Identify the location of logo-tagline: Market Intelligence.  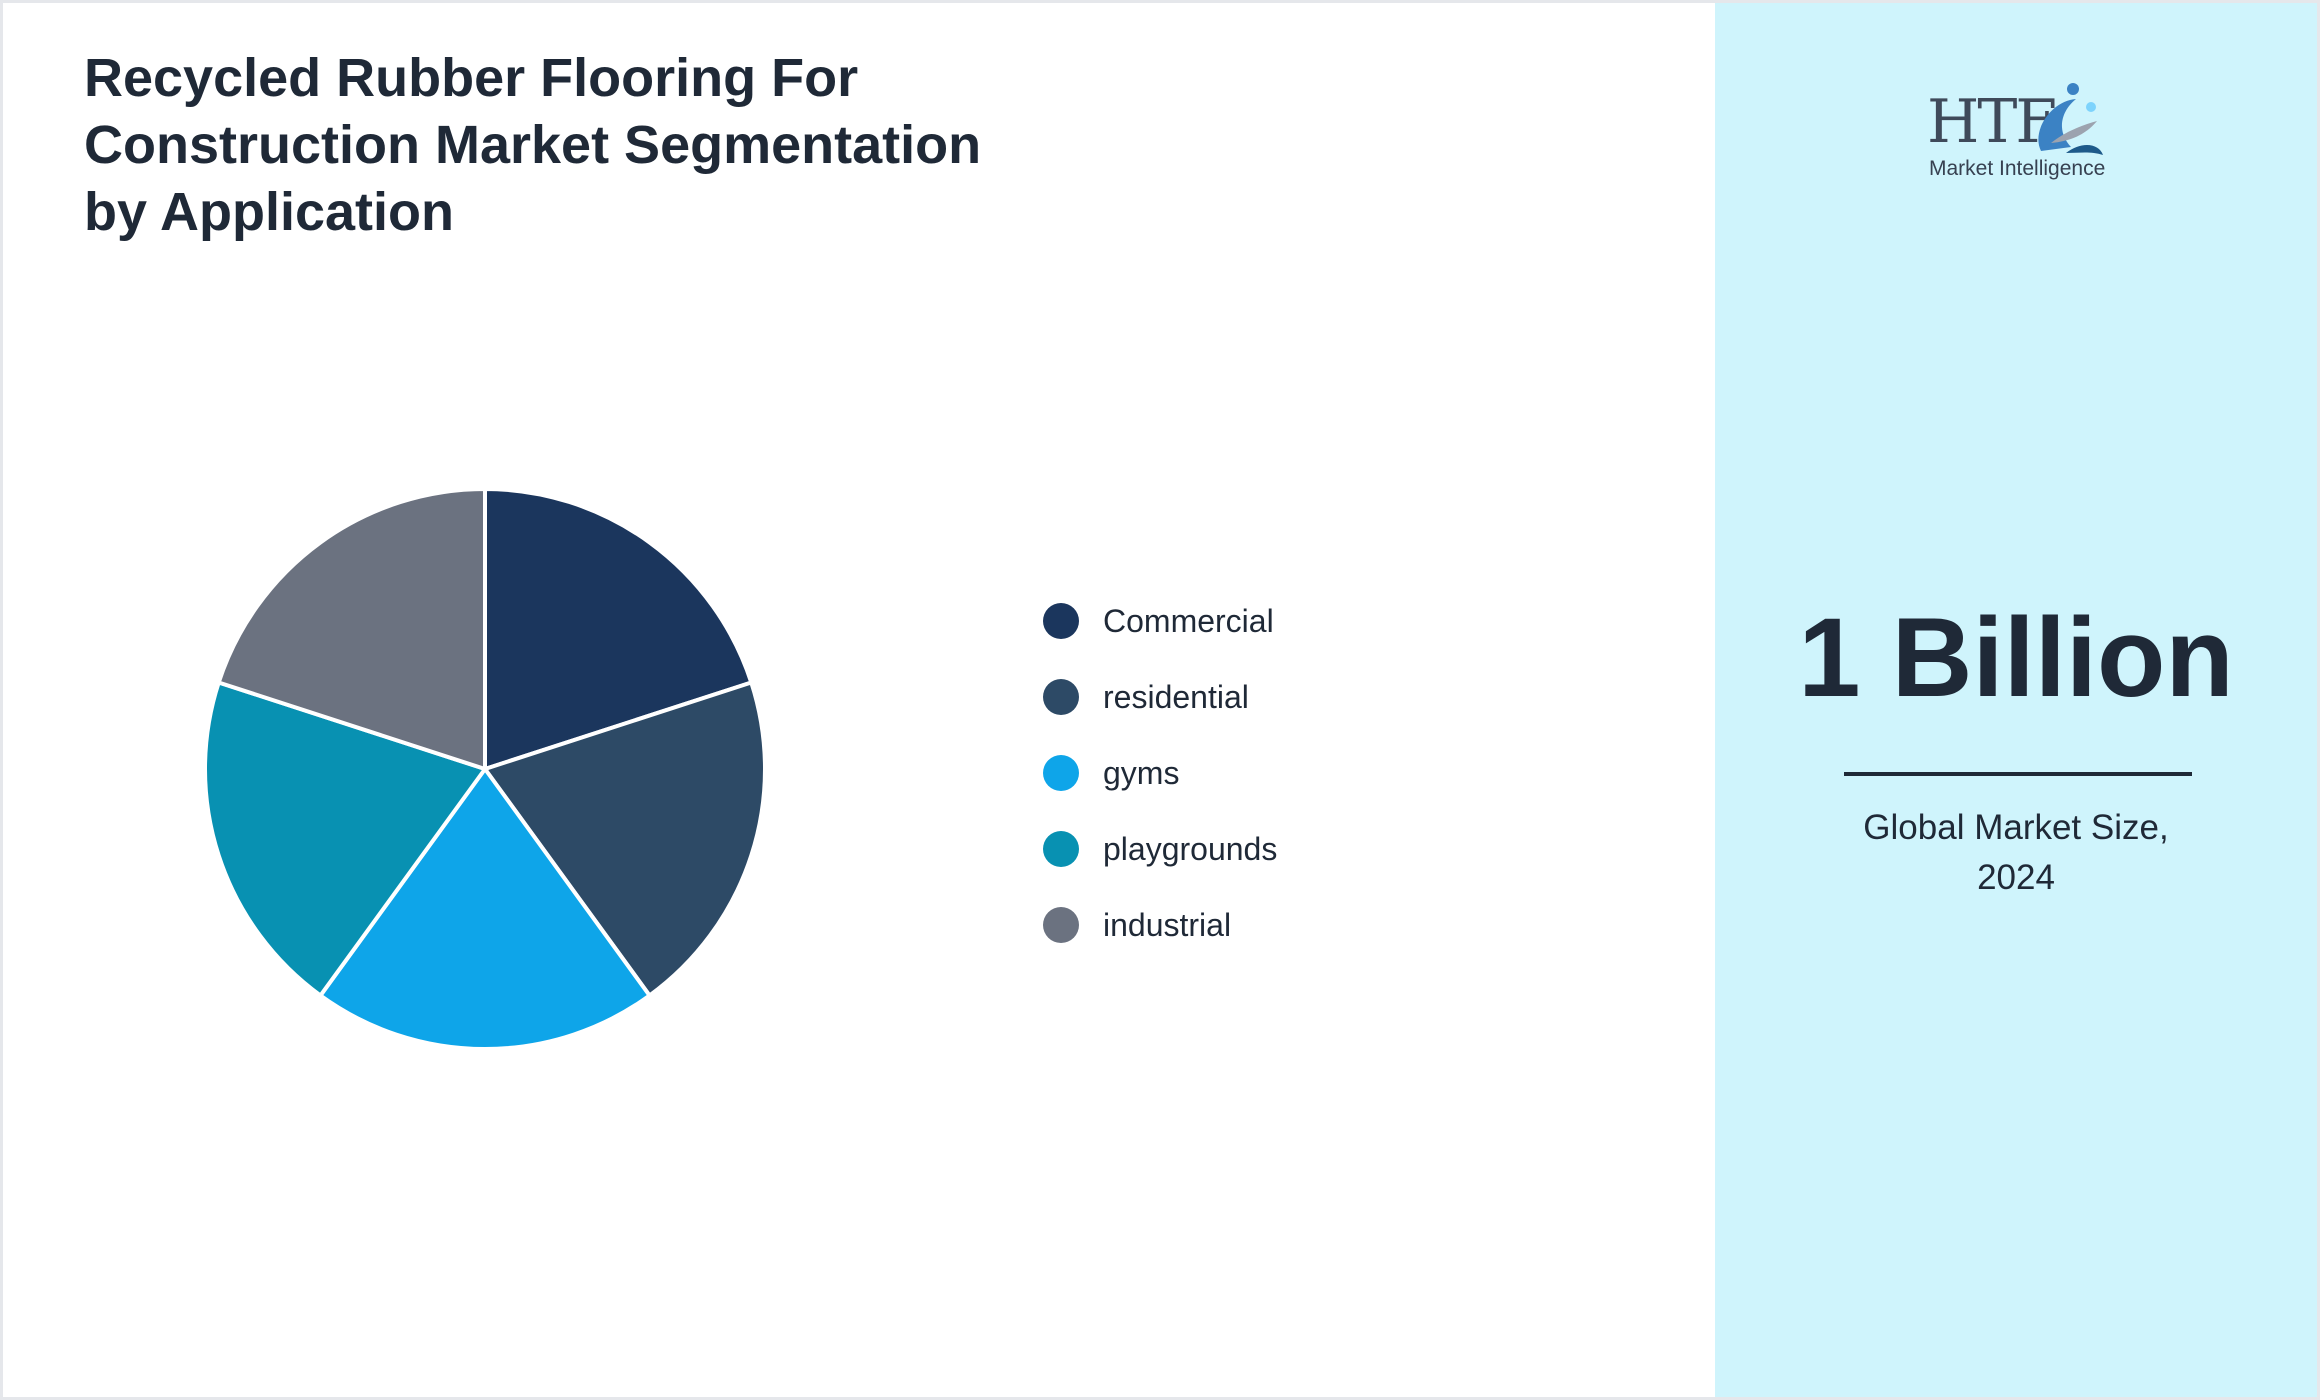
(2017, 168).